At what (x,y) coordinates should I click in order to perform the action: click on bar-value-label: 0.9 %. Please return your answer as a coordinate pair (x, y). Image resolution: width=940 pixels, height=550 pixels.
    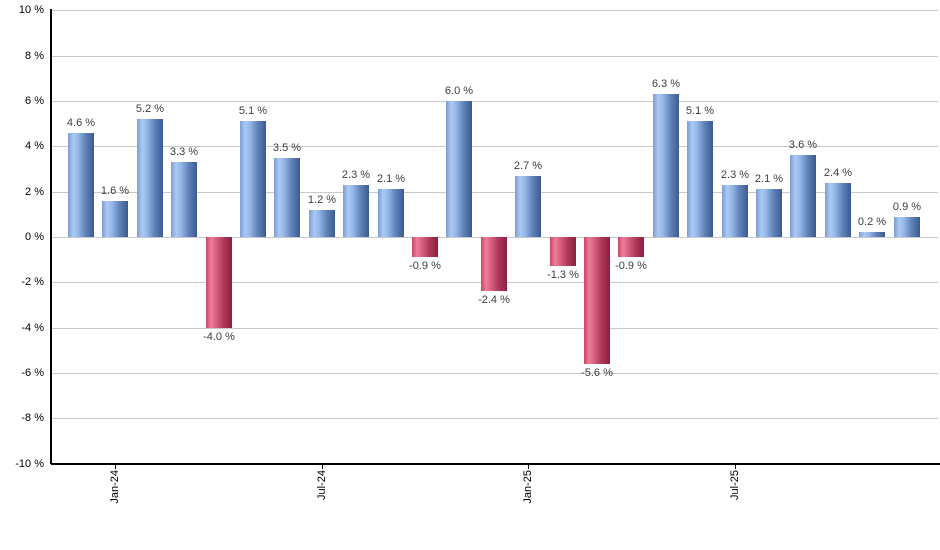
    Looking at the image, I should click on (907, 207).